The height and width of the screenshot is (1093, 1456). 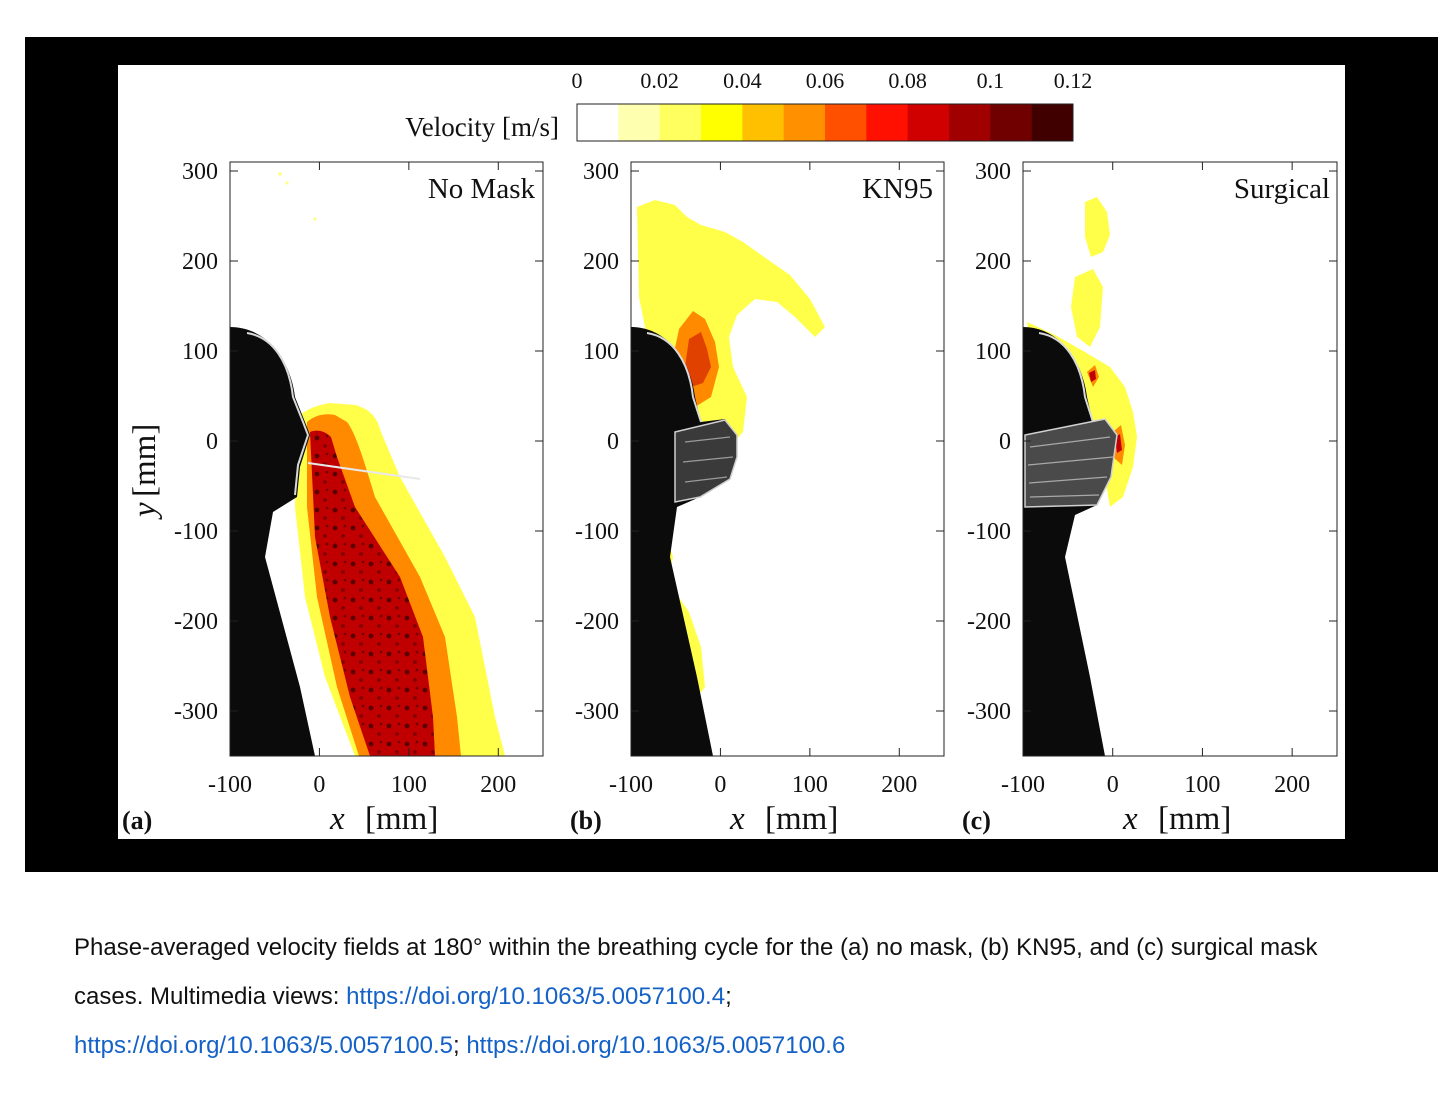 I want to click on colorbar: 0 0.02 0.04 0.06 0.08 0.1 0.12 Velocity [m/s], so click(x=748, y=105).